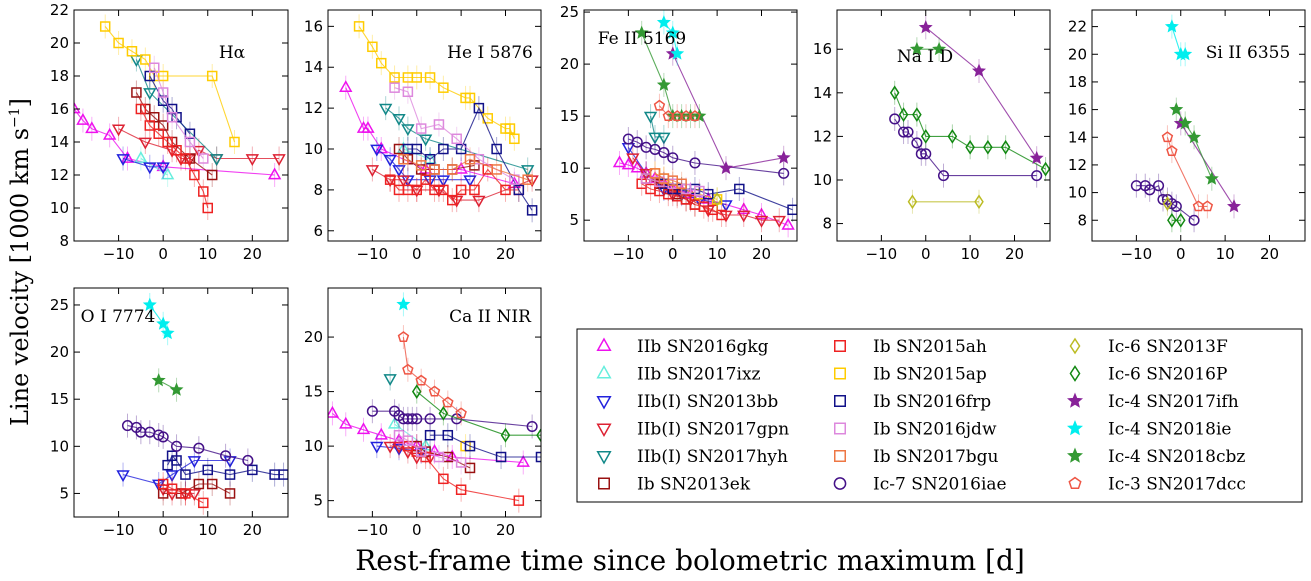 Image resolution: width=1311 pixels, height=581 pixels. Describe the element at coordinates (703, 347) in the screenshot. I see `legend-label: IIb SN2016gkg` at that location.